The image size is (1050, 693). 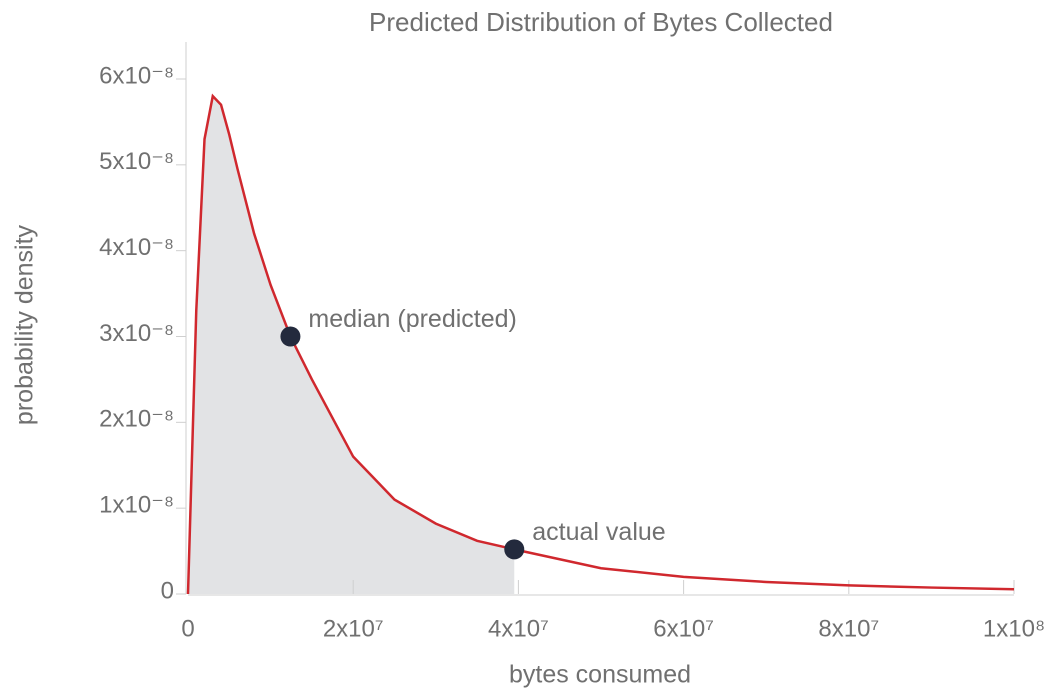 What do you see at coordinates (136, 247) in the screenshot?
I see `y-tick-label: 4x10⁻⁸` at bounding box center [136, 247].